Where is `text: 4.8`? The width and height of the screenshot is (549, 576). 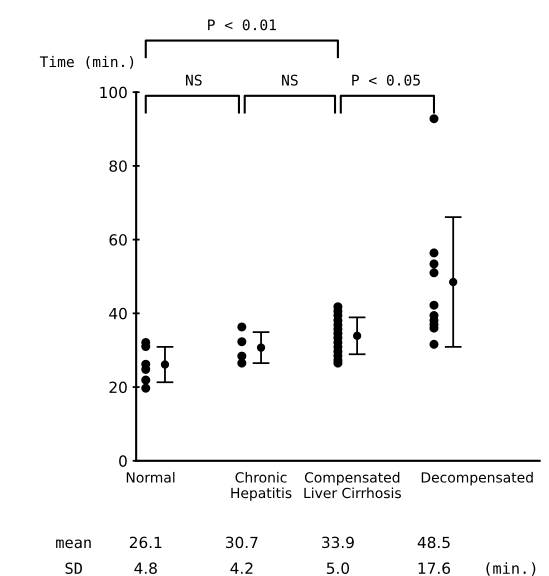
text: 4.8 is located at coordinates (145, 568).